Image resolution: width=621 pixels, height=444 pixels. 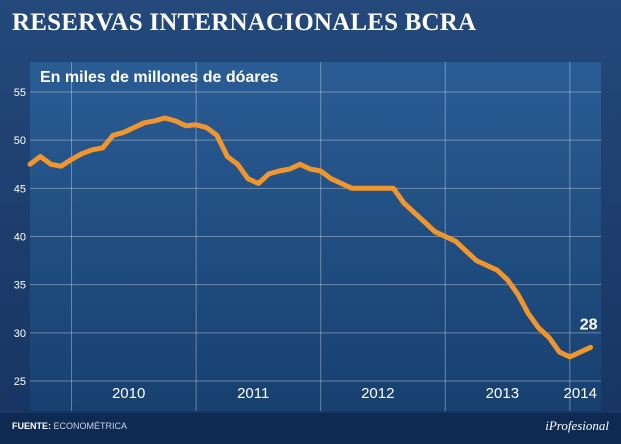 What do you see at coordinates (20, 93) in the screenshot?
I see `y-tick-label: 55` at bounding box center [20, 93].